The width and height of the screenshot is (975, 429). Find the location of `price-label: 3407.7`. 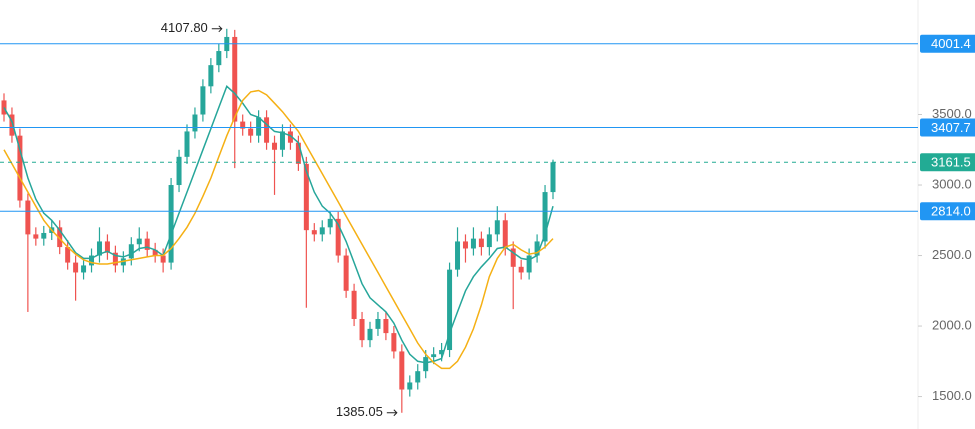

price-label: 3407.7 is located at coordinates (951, 127).